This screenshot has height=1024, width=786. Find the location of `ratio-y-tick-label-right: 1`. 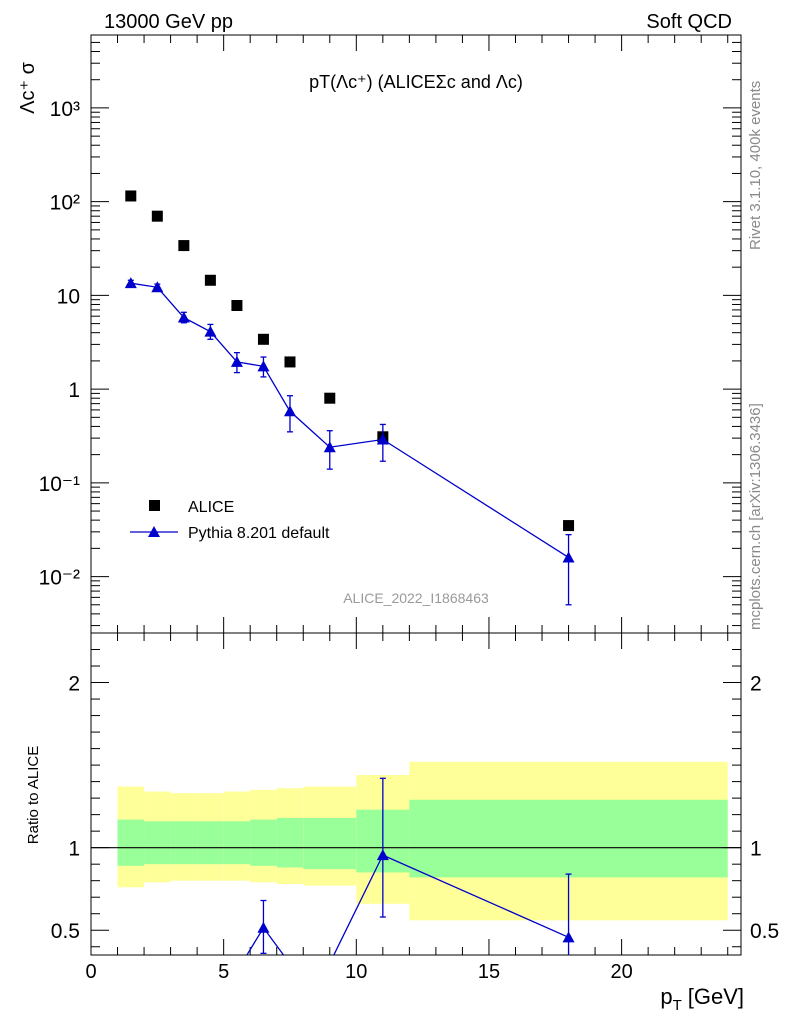

ratio-y-tick-label-right: 1 is located at coordinates (756, 849).